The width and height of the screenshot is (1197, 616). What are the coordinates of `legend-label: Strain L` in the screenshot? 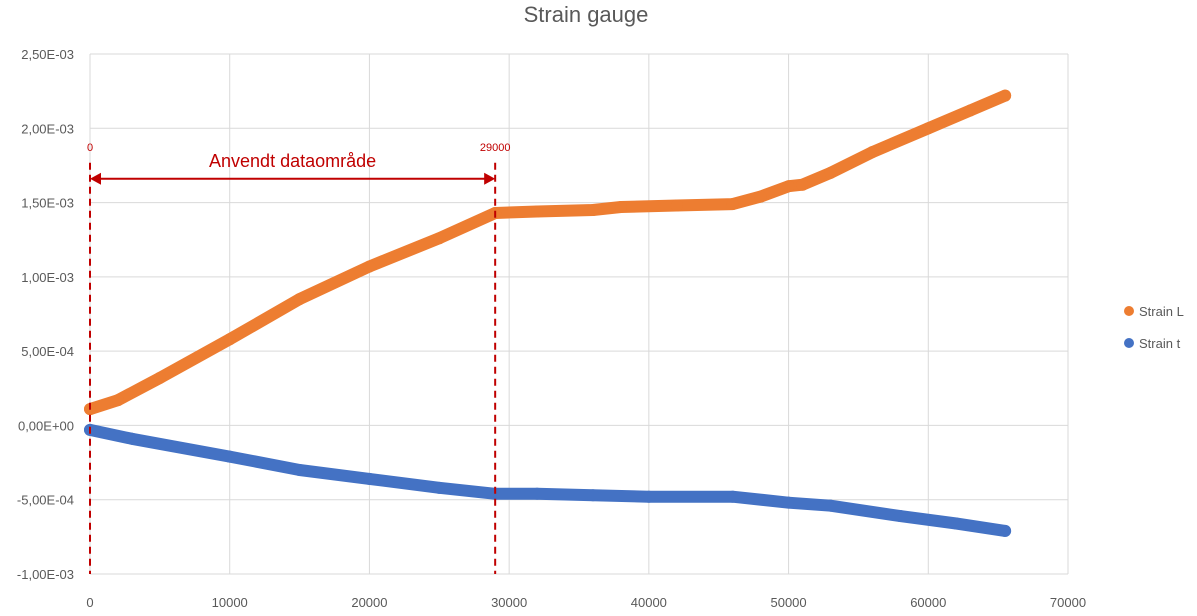 It's located at (1161, 311).